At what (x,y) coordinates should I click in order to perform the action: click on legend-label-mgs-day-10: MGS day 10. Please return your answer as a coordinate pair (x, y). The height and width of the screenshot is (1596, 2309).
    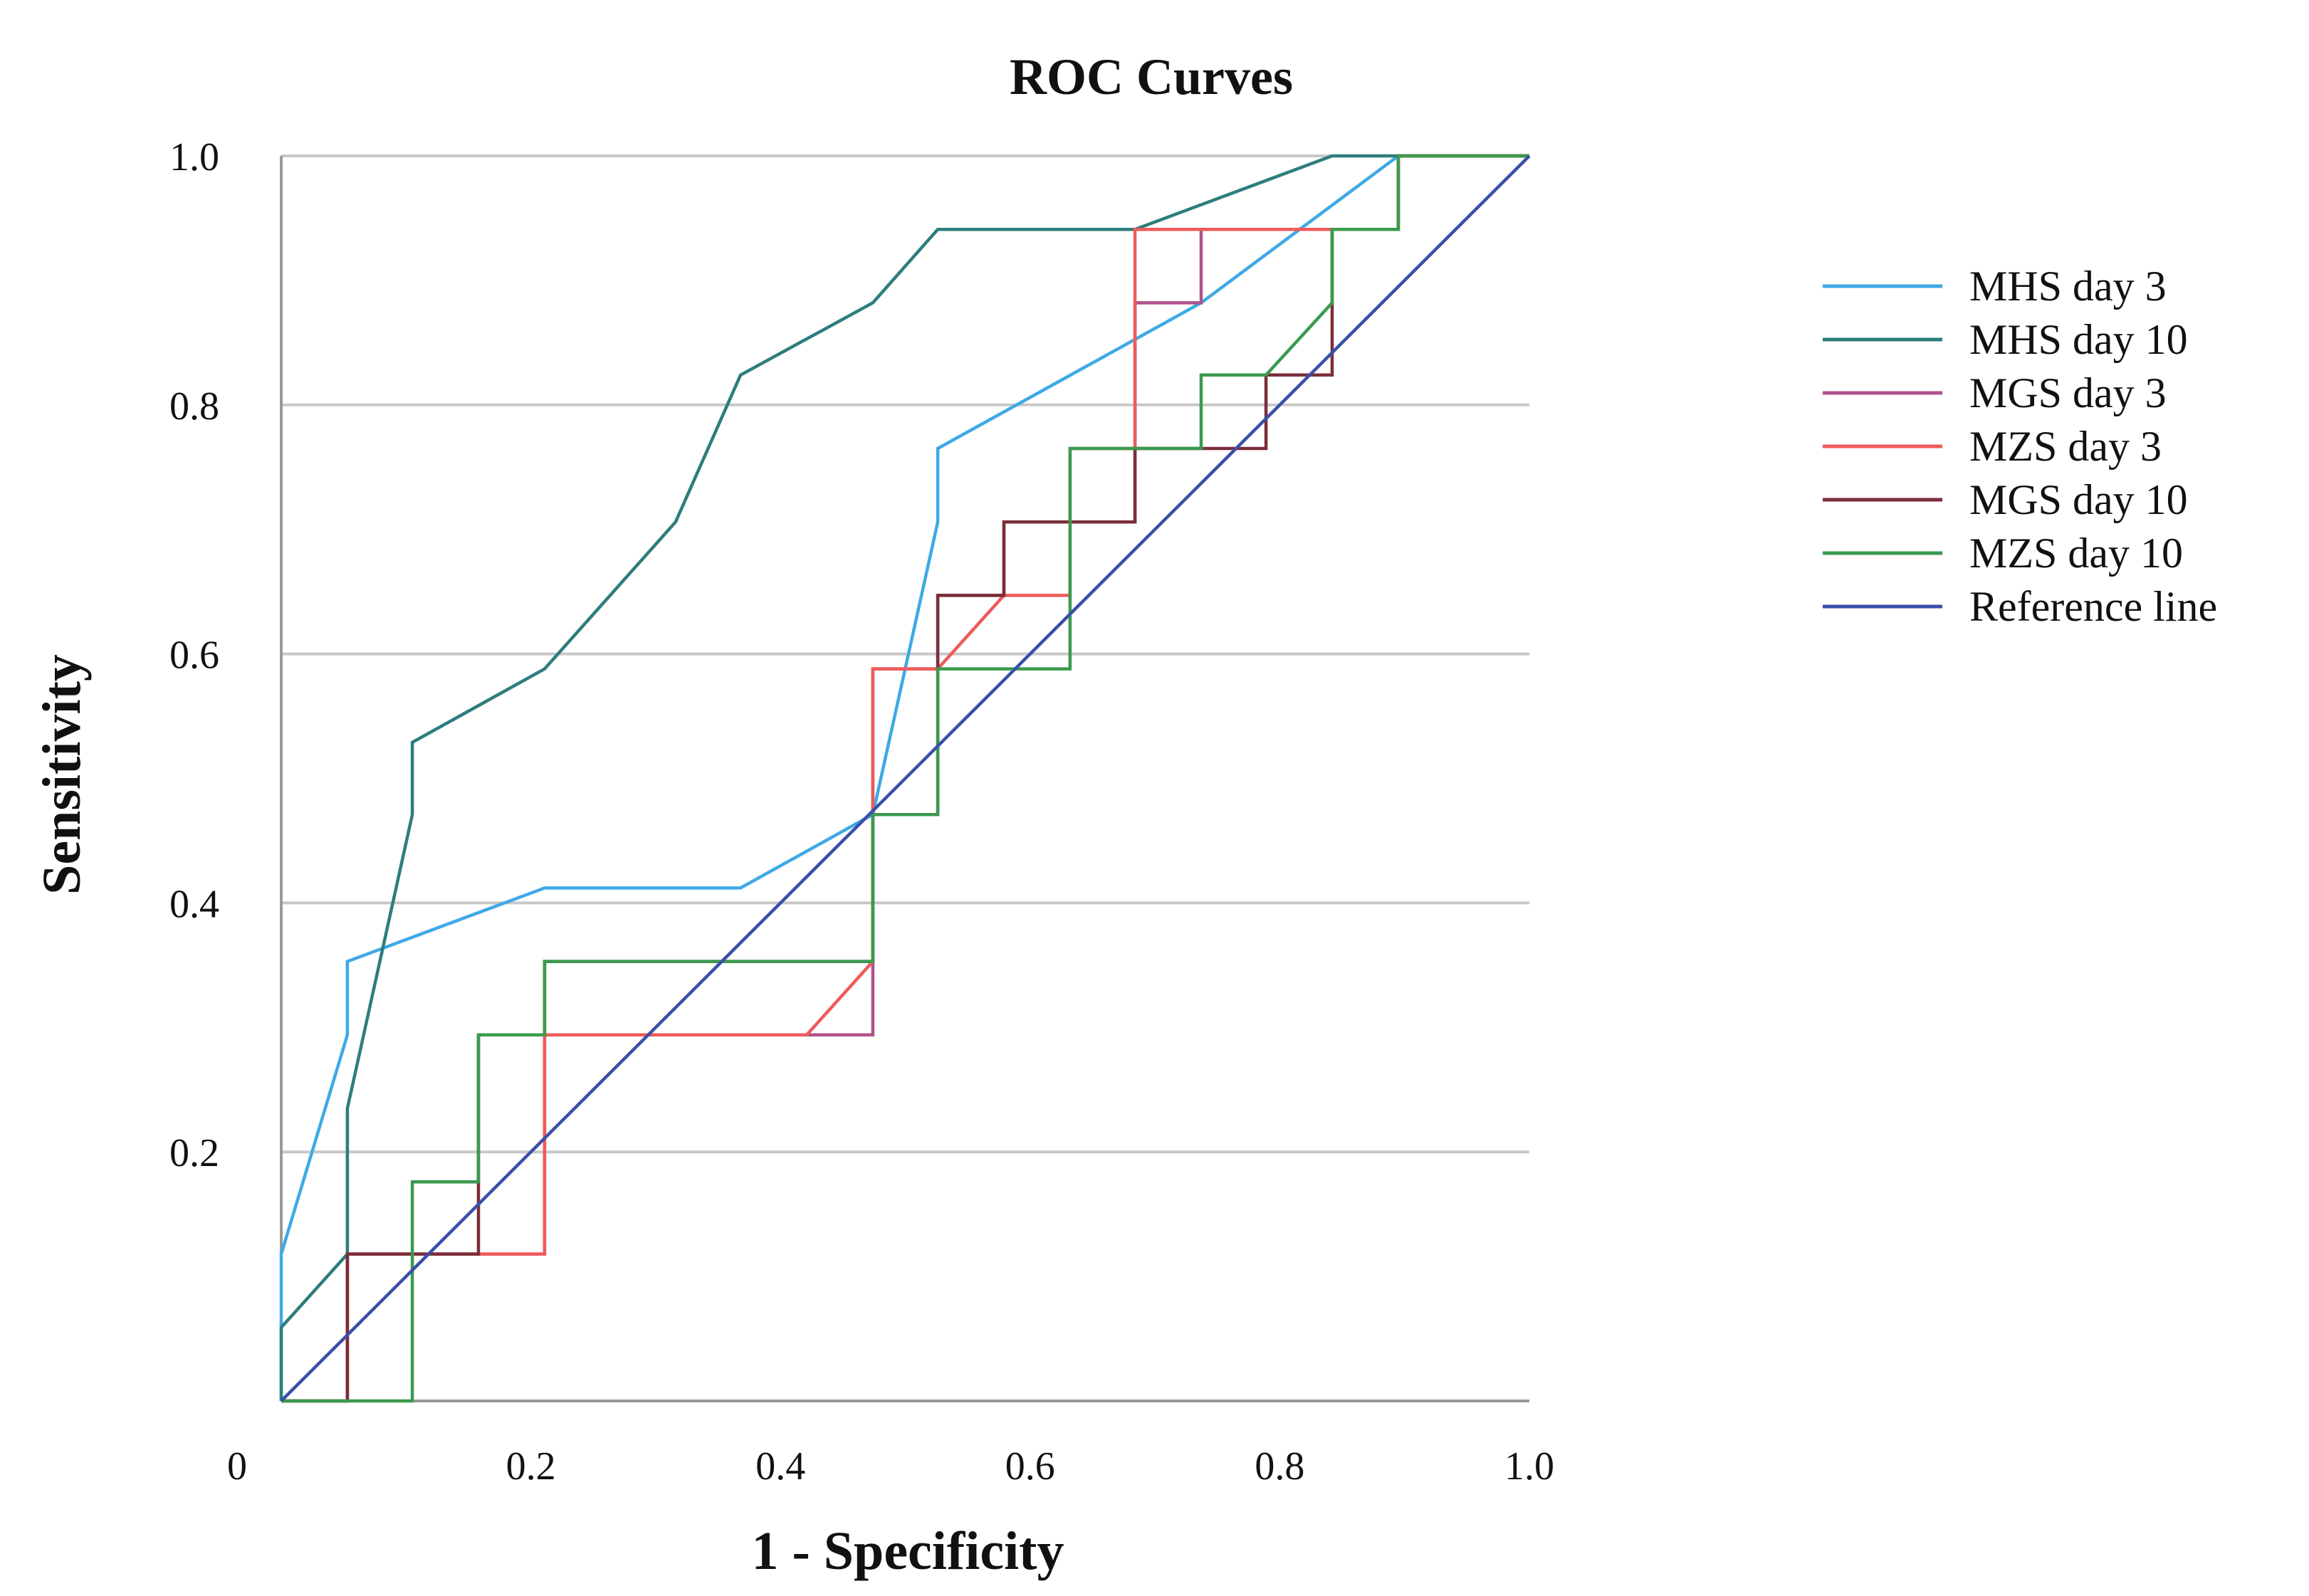
    Looking at the image, I should click on (2078, 499).